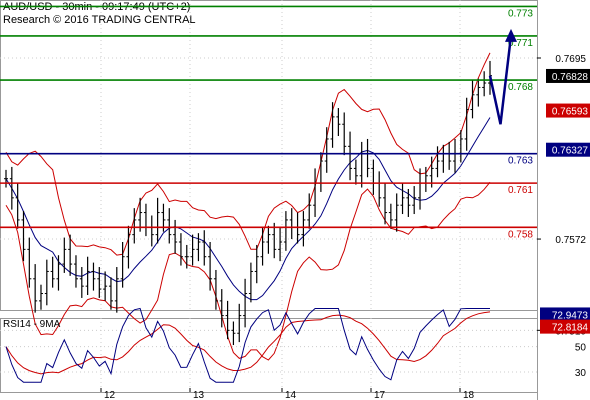 Image resolution: width=590 pixels, height=400 pixels. What do you see at coordinates (570, 328) in the screenshot?
I see `rsi-tag-label-1: 72.8184` at bounding box center [570, 328].